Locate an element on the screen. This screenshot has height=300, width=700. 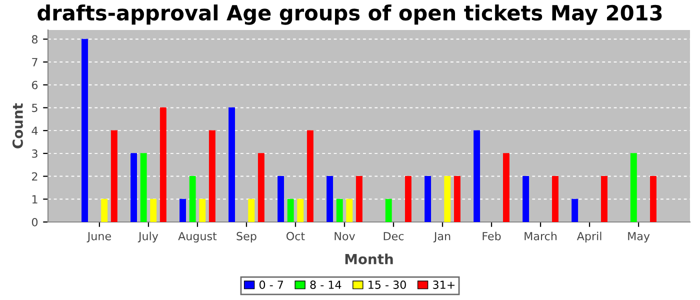
y-tick-label: 5 is located at coordinates (35, 108).